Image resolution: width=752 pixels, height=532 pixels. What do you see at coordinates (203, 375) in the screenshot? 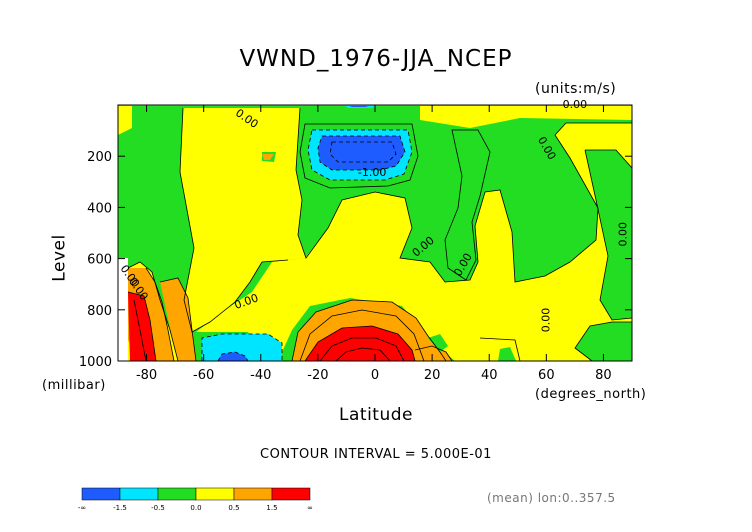
I see `x-tick-label: -60` at bounding box center [203, 375].